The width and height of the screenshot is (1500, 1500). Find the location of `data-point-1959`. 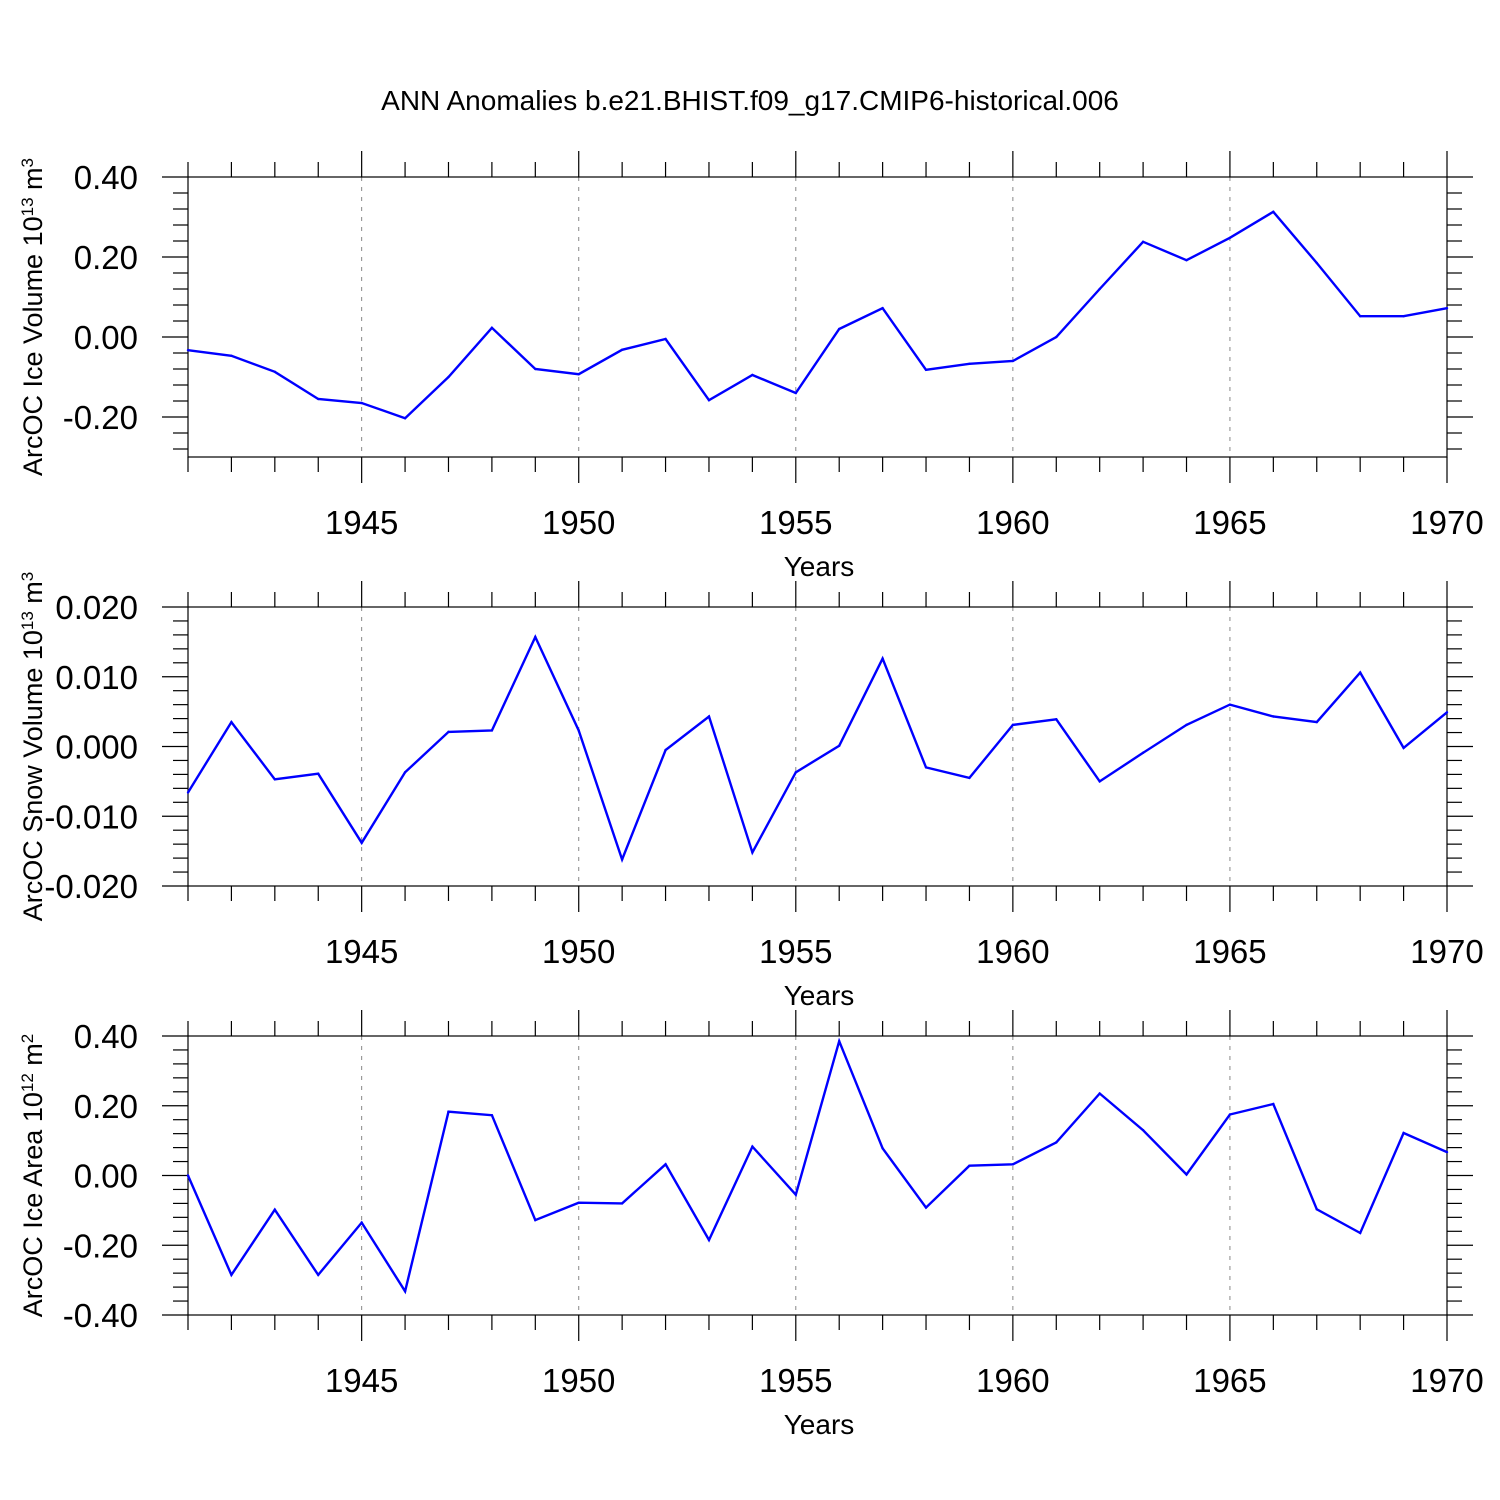

data-point-1959 is located at coordinates (969, 363).